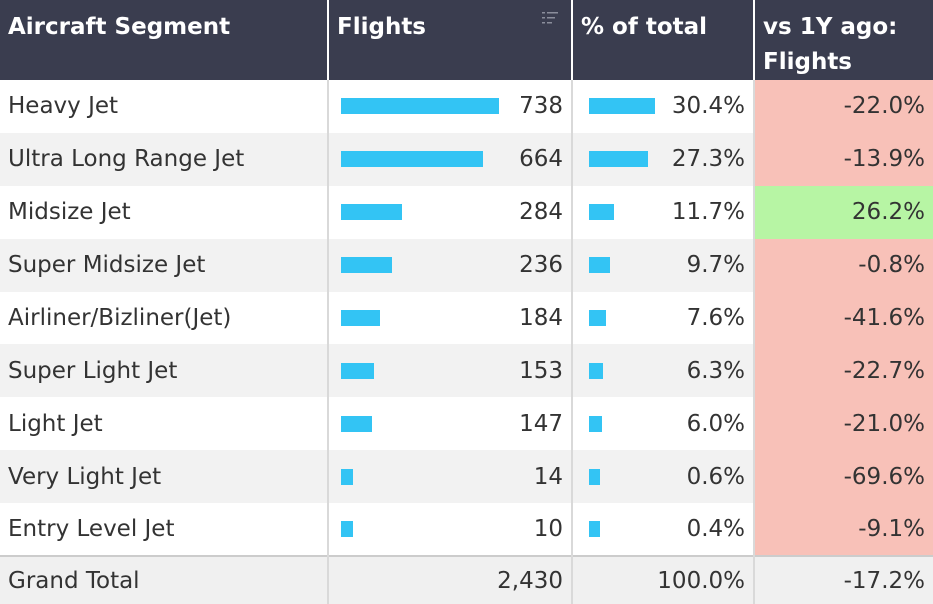 This screenshot has height=604, width=933. Describe the element at coordinates (715, 529) in the screenshot. I see `pct-value: 0.4%` at that location.